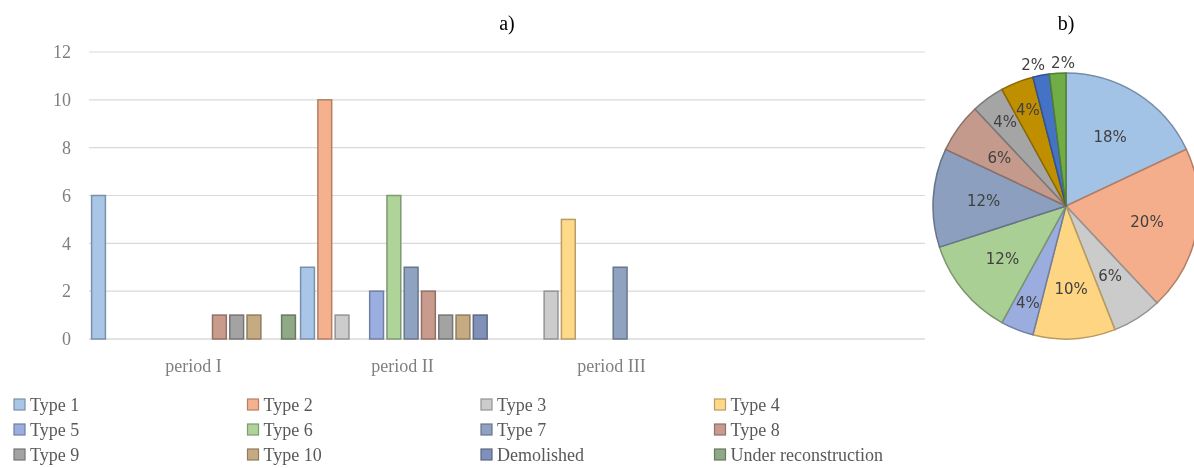 The height and width of the screenshot is (468, 1194). Describe the element at coordinates (755, 430) in the screenshot. I see `legend-label: Type 8` at that location.